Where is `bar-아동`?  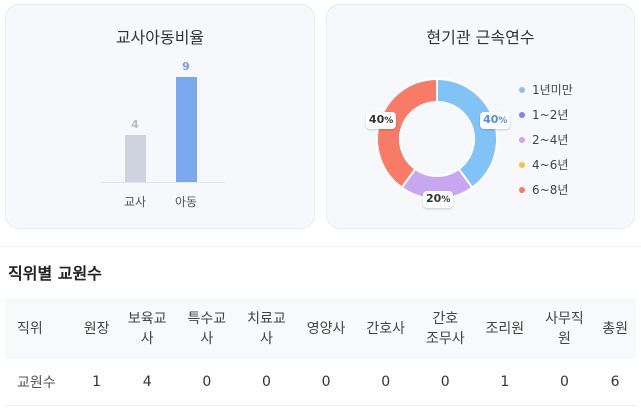
bar-아동 is located at coordinates (186, 129).